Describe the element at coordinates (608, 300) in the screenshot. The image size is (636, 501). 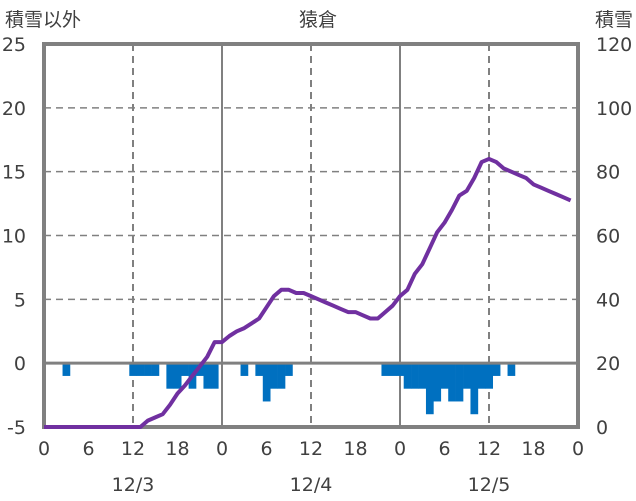
I see `right-tick-label: 40` at that location.